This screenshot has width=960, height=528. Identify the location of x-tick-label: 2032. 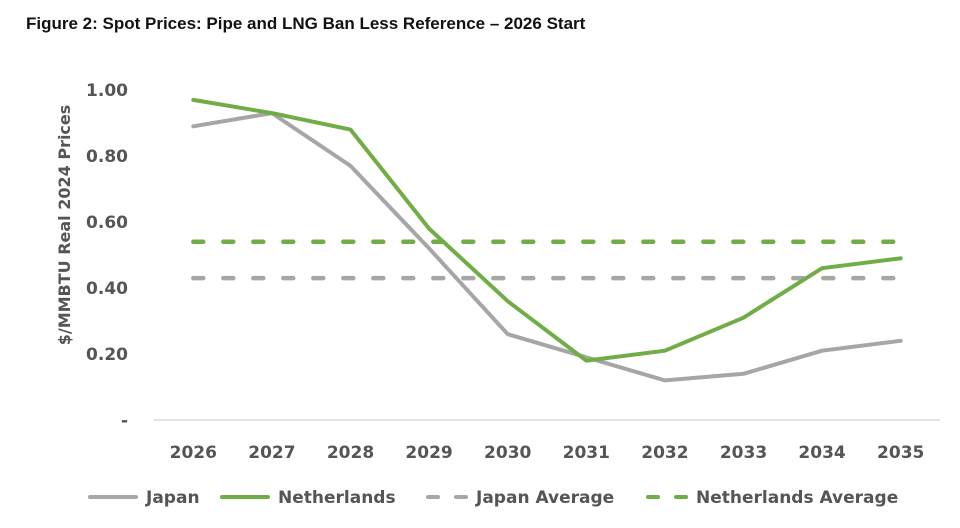
(664, 453).